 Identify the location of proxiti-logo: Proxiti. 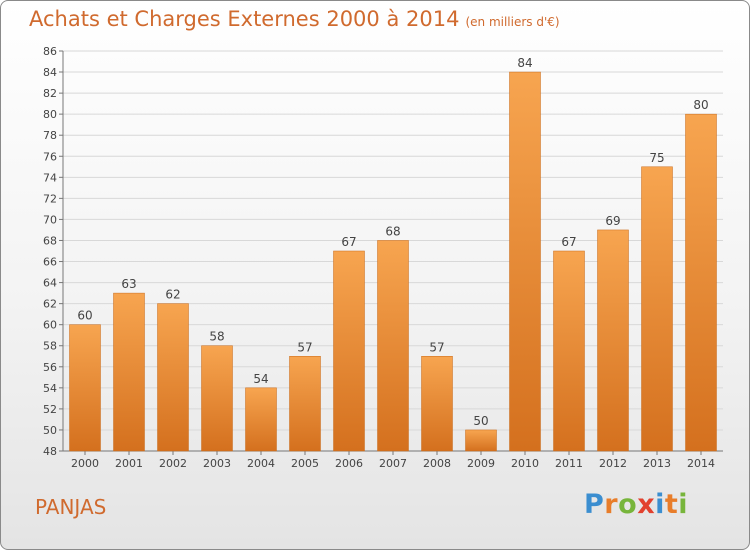
(636, 504).